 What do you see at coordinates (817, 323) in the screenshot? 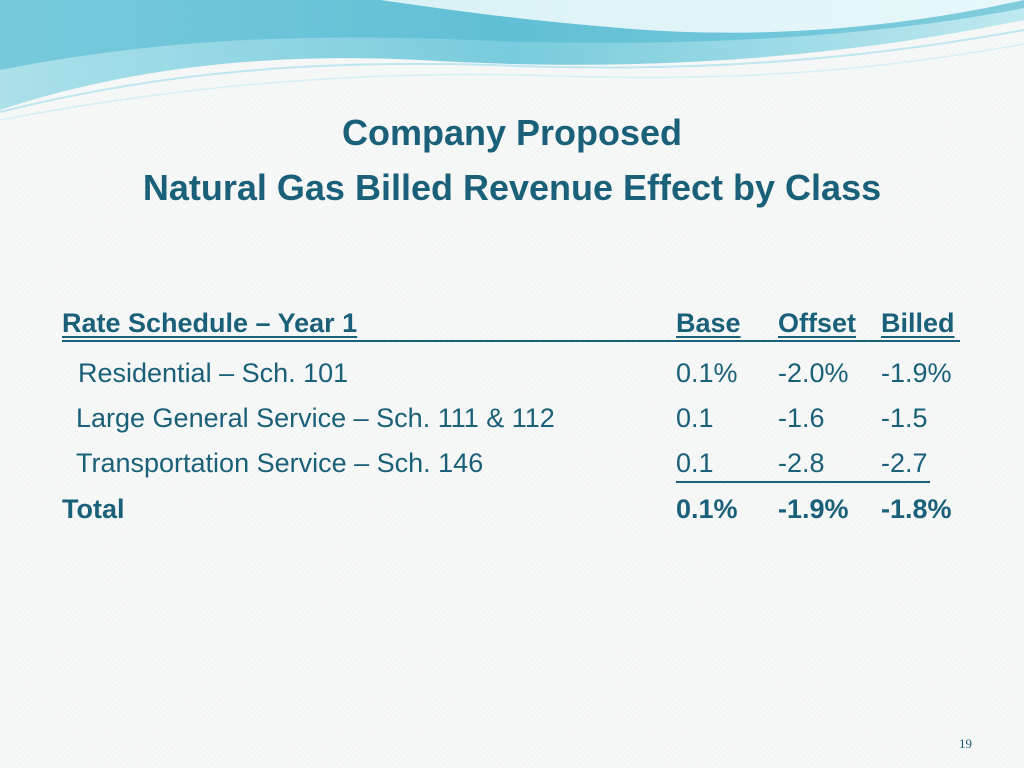
I see `header-offset: Offset` at bounding box center [817, 323].